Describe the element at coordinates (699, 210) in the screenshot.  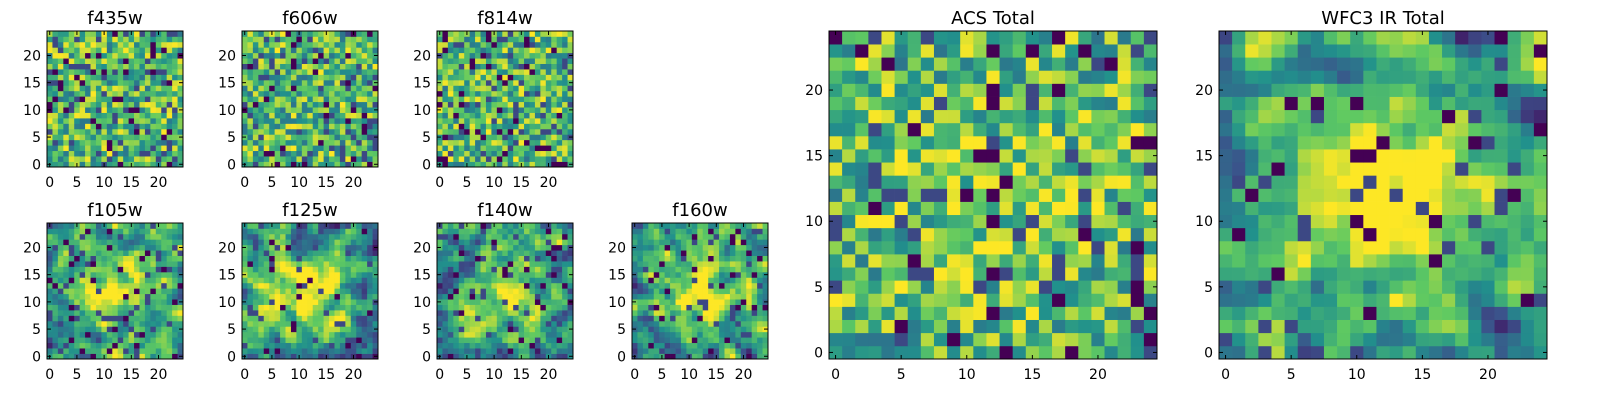
I see `panel-title: f160w` at that location.